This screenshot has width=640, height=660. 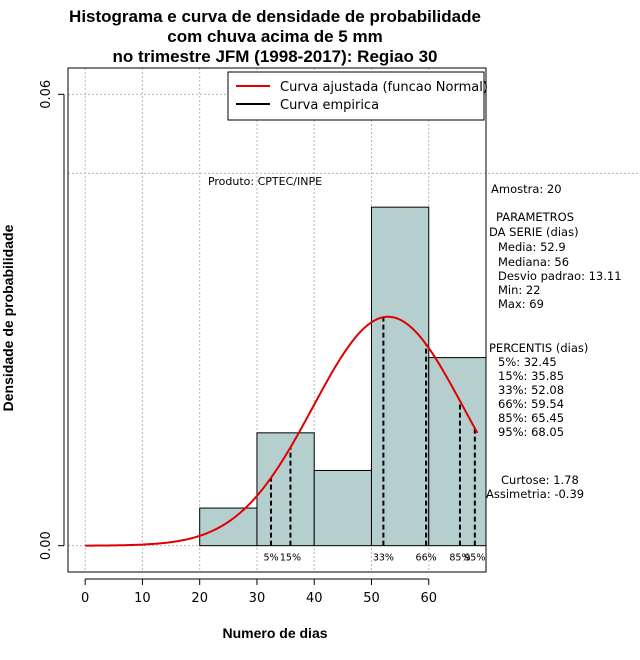 What do you see at coordinates (383, 558) in the screenshot?
I see `percentile-label: 33%` at bounding box center [383, 558].